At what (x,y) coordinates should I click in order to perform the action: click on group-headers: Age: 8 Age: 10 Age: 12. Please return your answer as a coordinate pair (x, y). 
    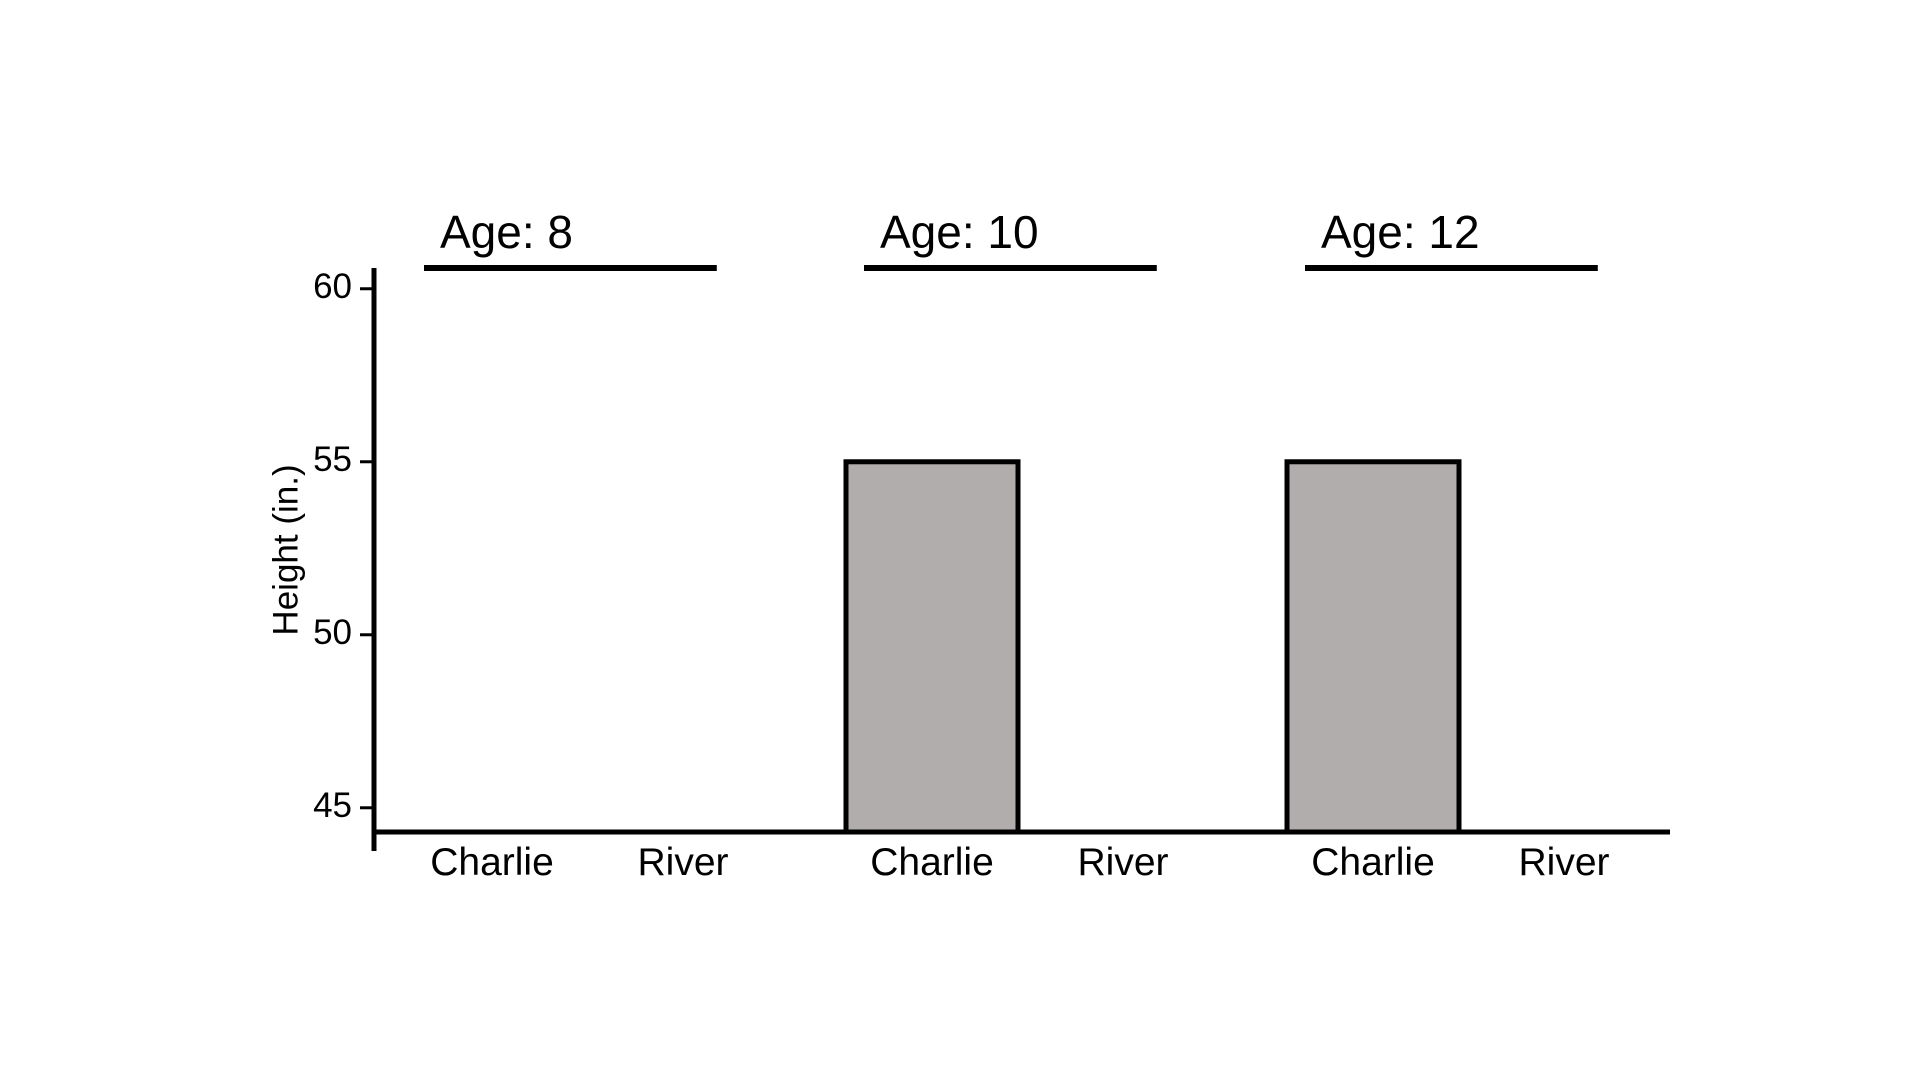
    Looking at the image, I should click on (1011, 238).